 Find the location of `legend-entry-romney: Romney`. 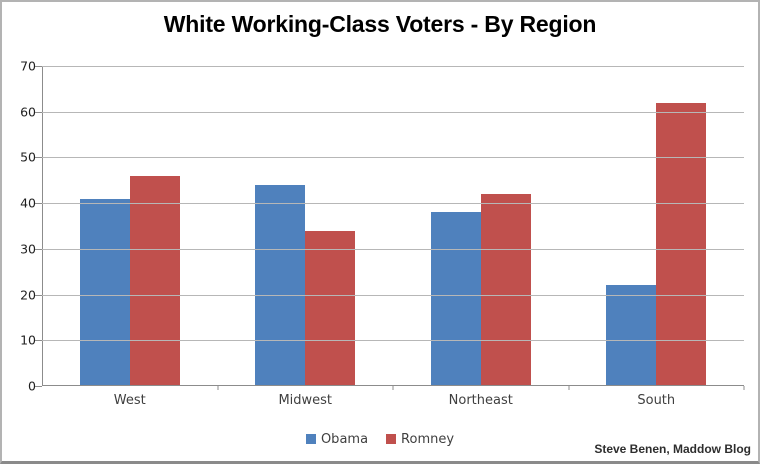

legend-entry-romney: Romney is located at coordinates (420, 439).